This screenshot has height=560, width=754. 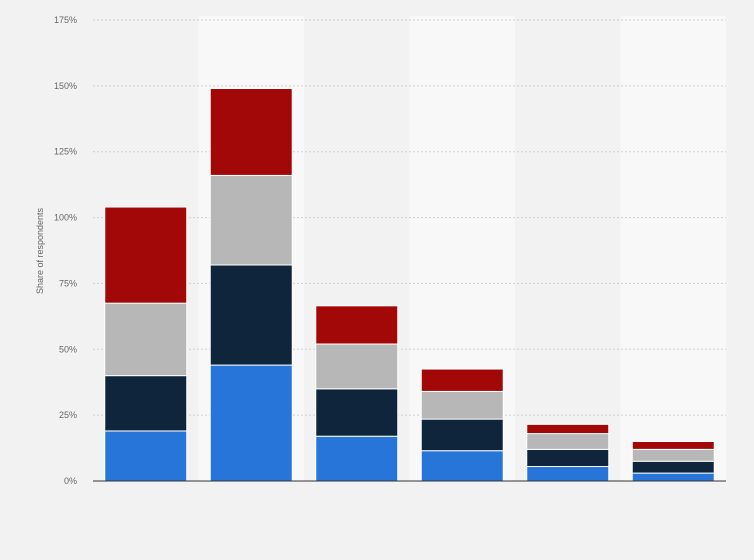 What do you see at coordinates (70, 481) in the screenshot?
I see `y-tick-label: 0%` at bounding box center [70, 481].